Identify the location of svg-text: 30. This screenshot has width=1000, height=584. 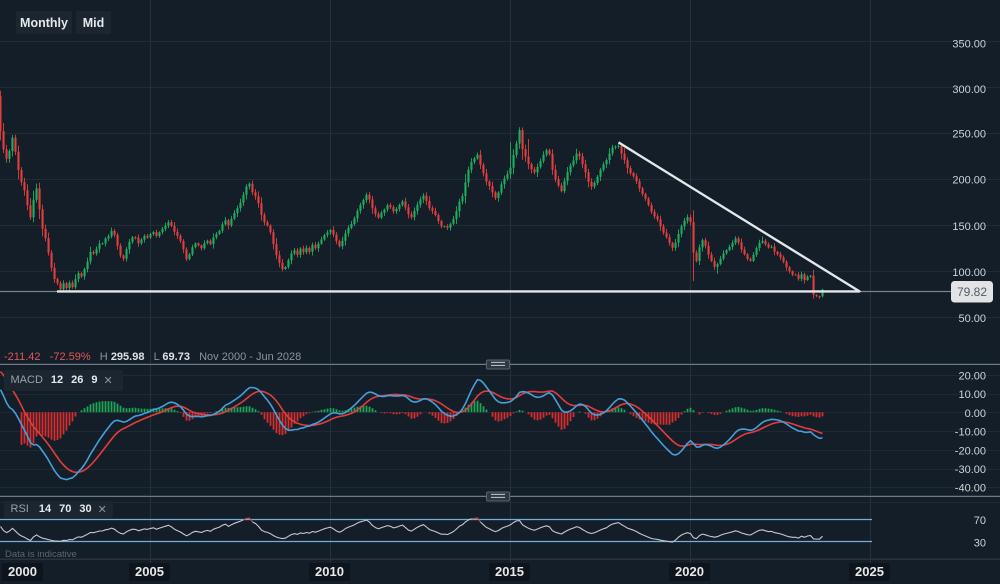
(980, 544).